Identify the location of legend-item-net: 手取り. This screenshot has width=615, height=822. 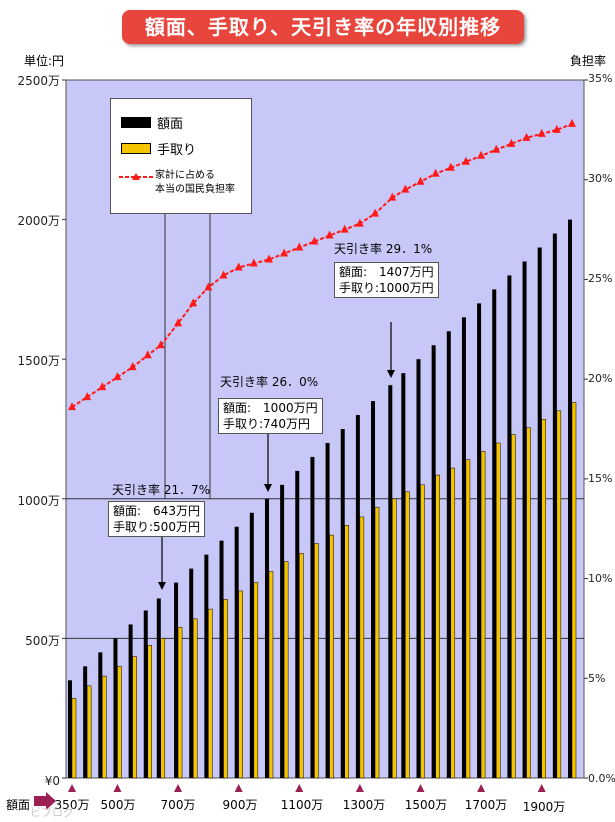
(158, 148).